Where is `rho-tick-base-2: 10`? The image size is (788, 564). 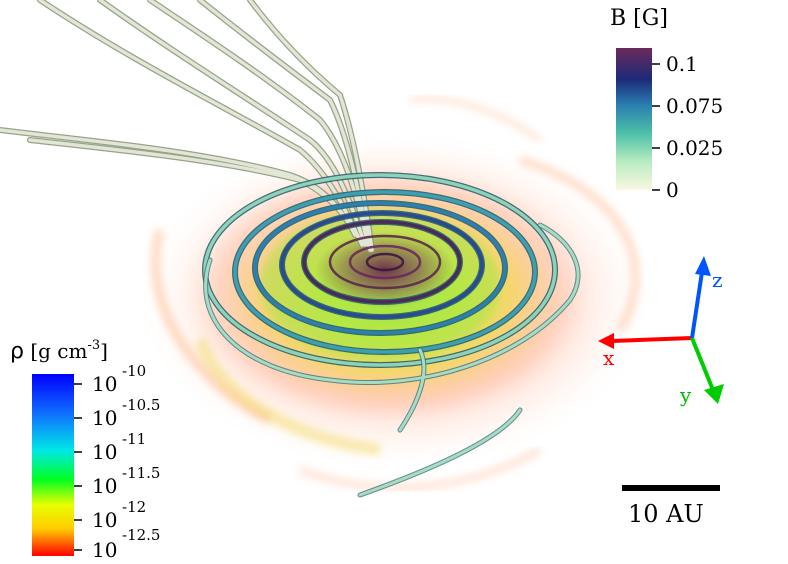
rho-tick-base-2: 10 is located at coordinates (105, 452).